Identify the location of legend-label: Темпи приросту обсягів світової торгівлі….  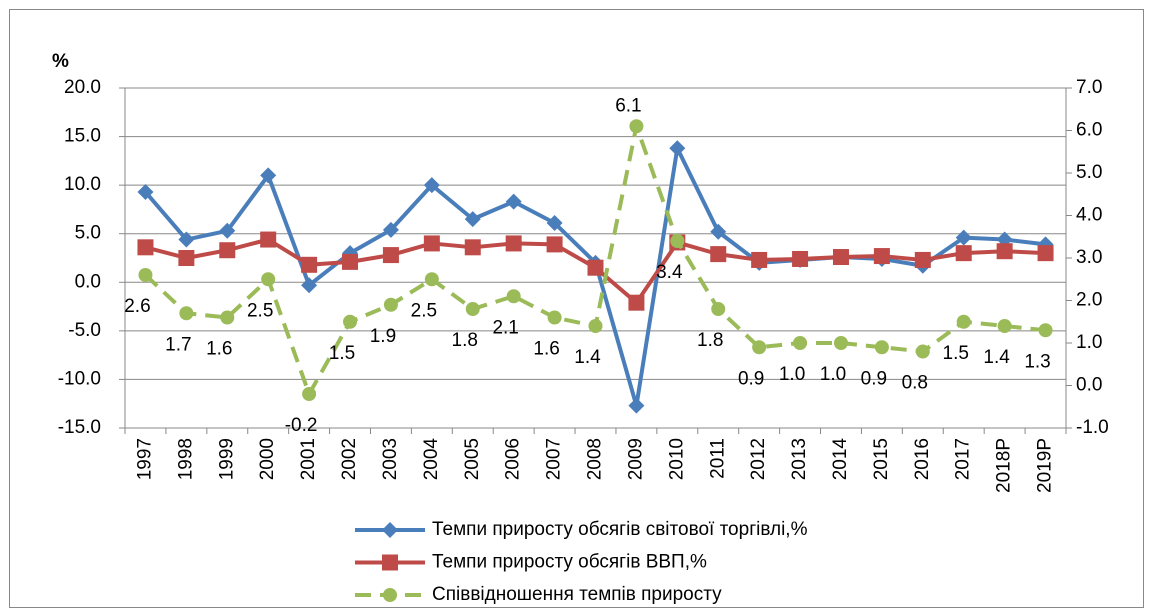
(620, 529).